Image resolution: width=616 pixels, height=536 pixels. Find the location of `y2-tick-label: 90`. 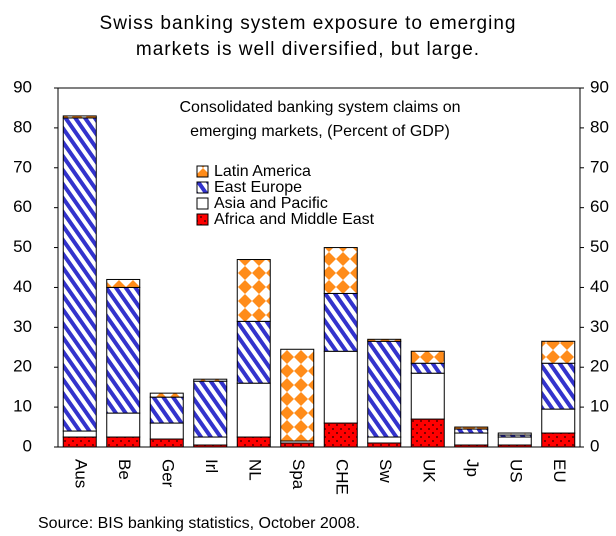

y2-tick-label: 90 is located at coordinates (599, 86).